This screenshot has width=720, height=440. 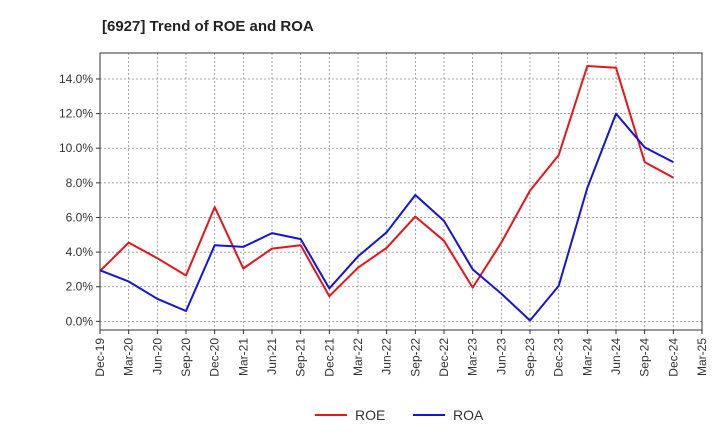 What do you see at coordinates (329, 357) in the screenshot?
I see `x-tick-label: Dec-21` at bounding box center [329, 357].